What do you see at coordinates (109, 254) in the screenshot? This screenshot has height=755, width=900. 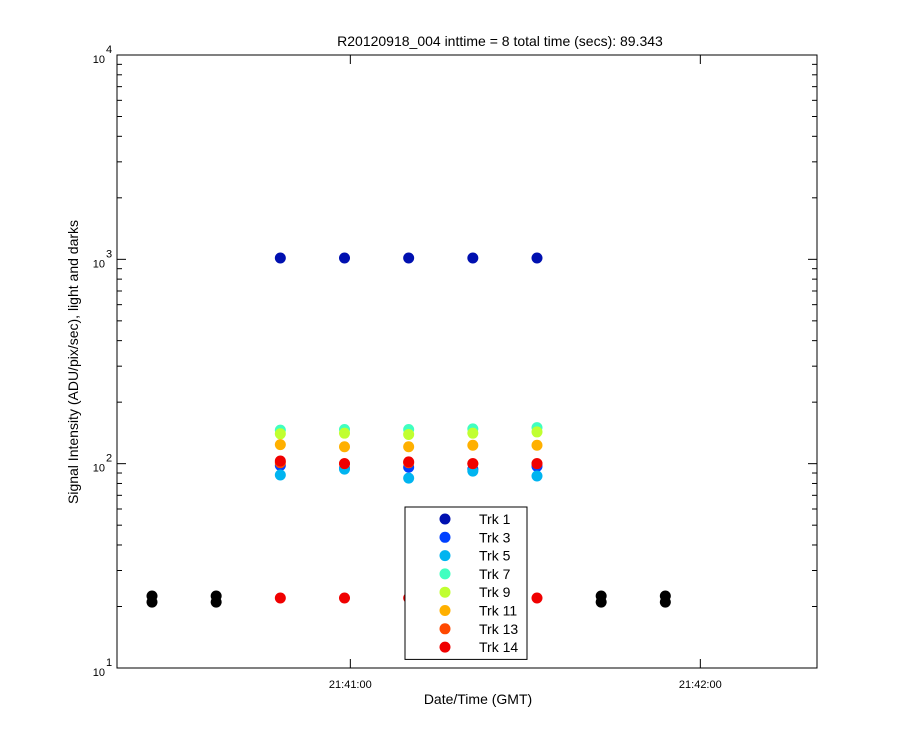 I see `y-tick-exponent: 3` at bounding box center [109, 254].